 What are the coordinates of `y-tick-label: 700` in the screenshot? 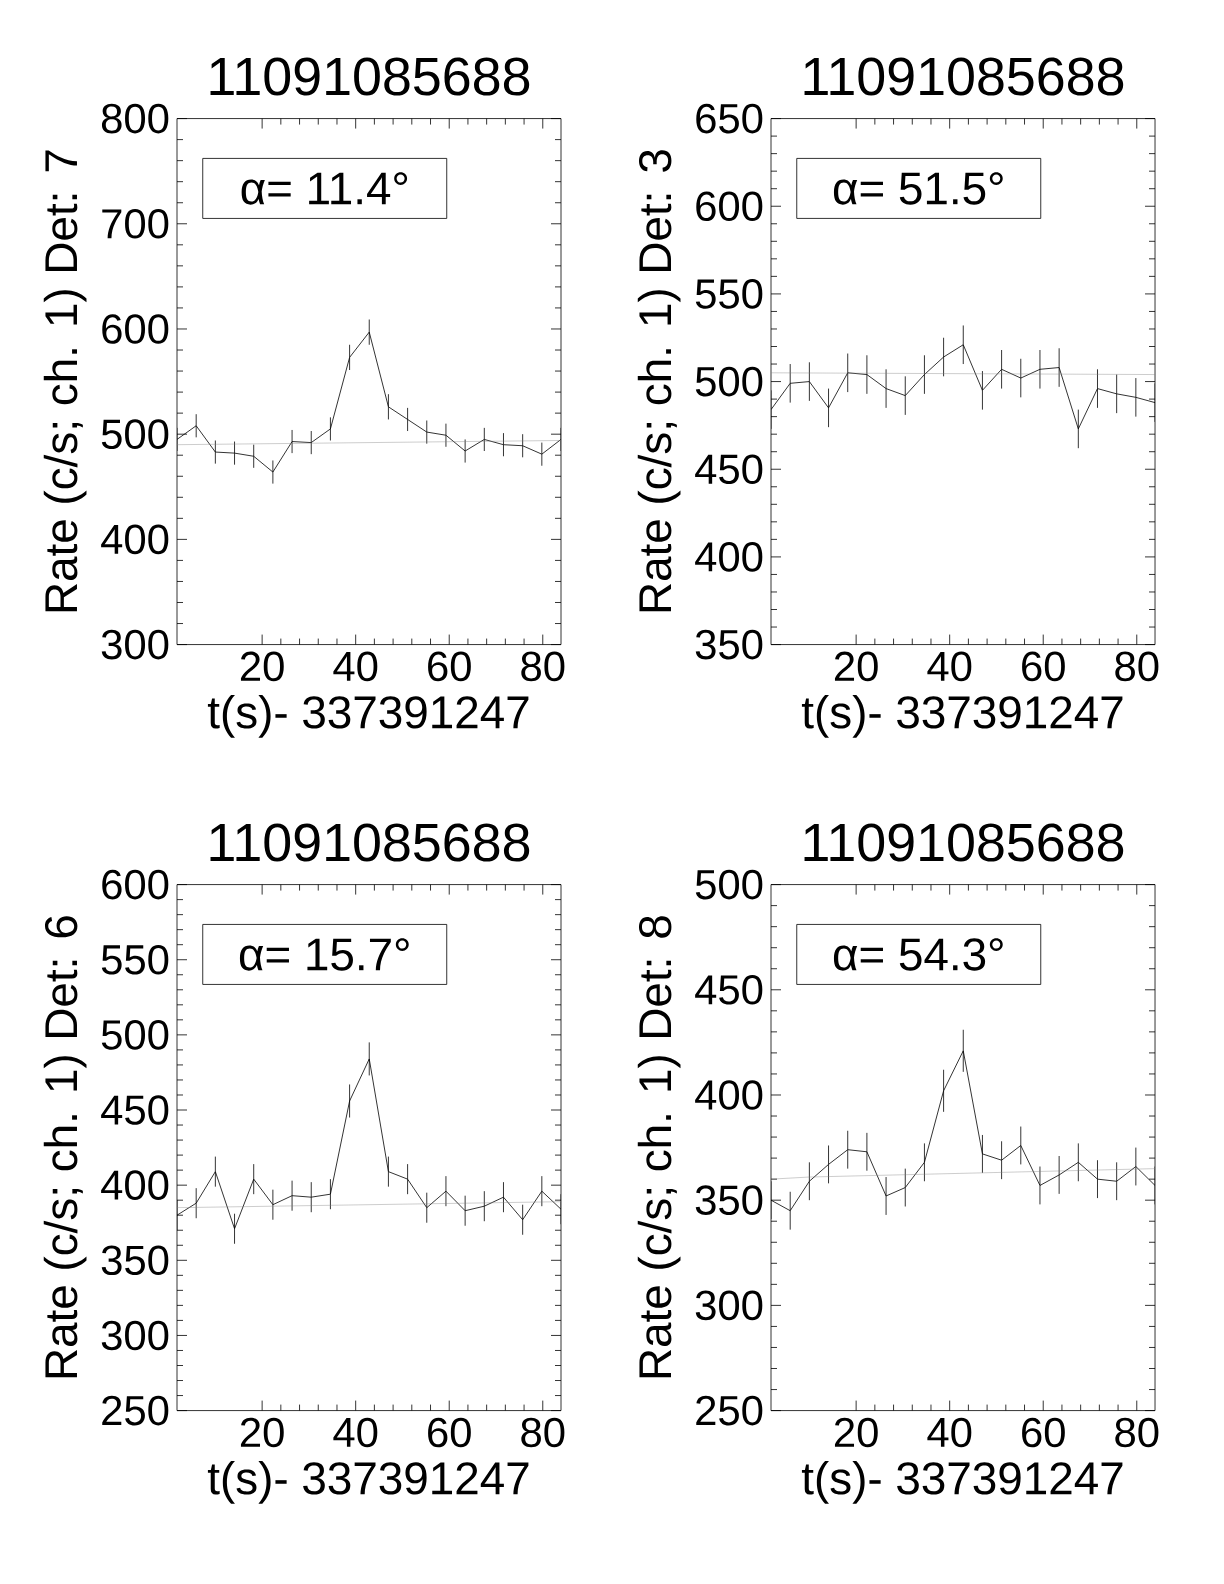 It's located at (135, 223).